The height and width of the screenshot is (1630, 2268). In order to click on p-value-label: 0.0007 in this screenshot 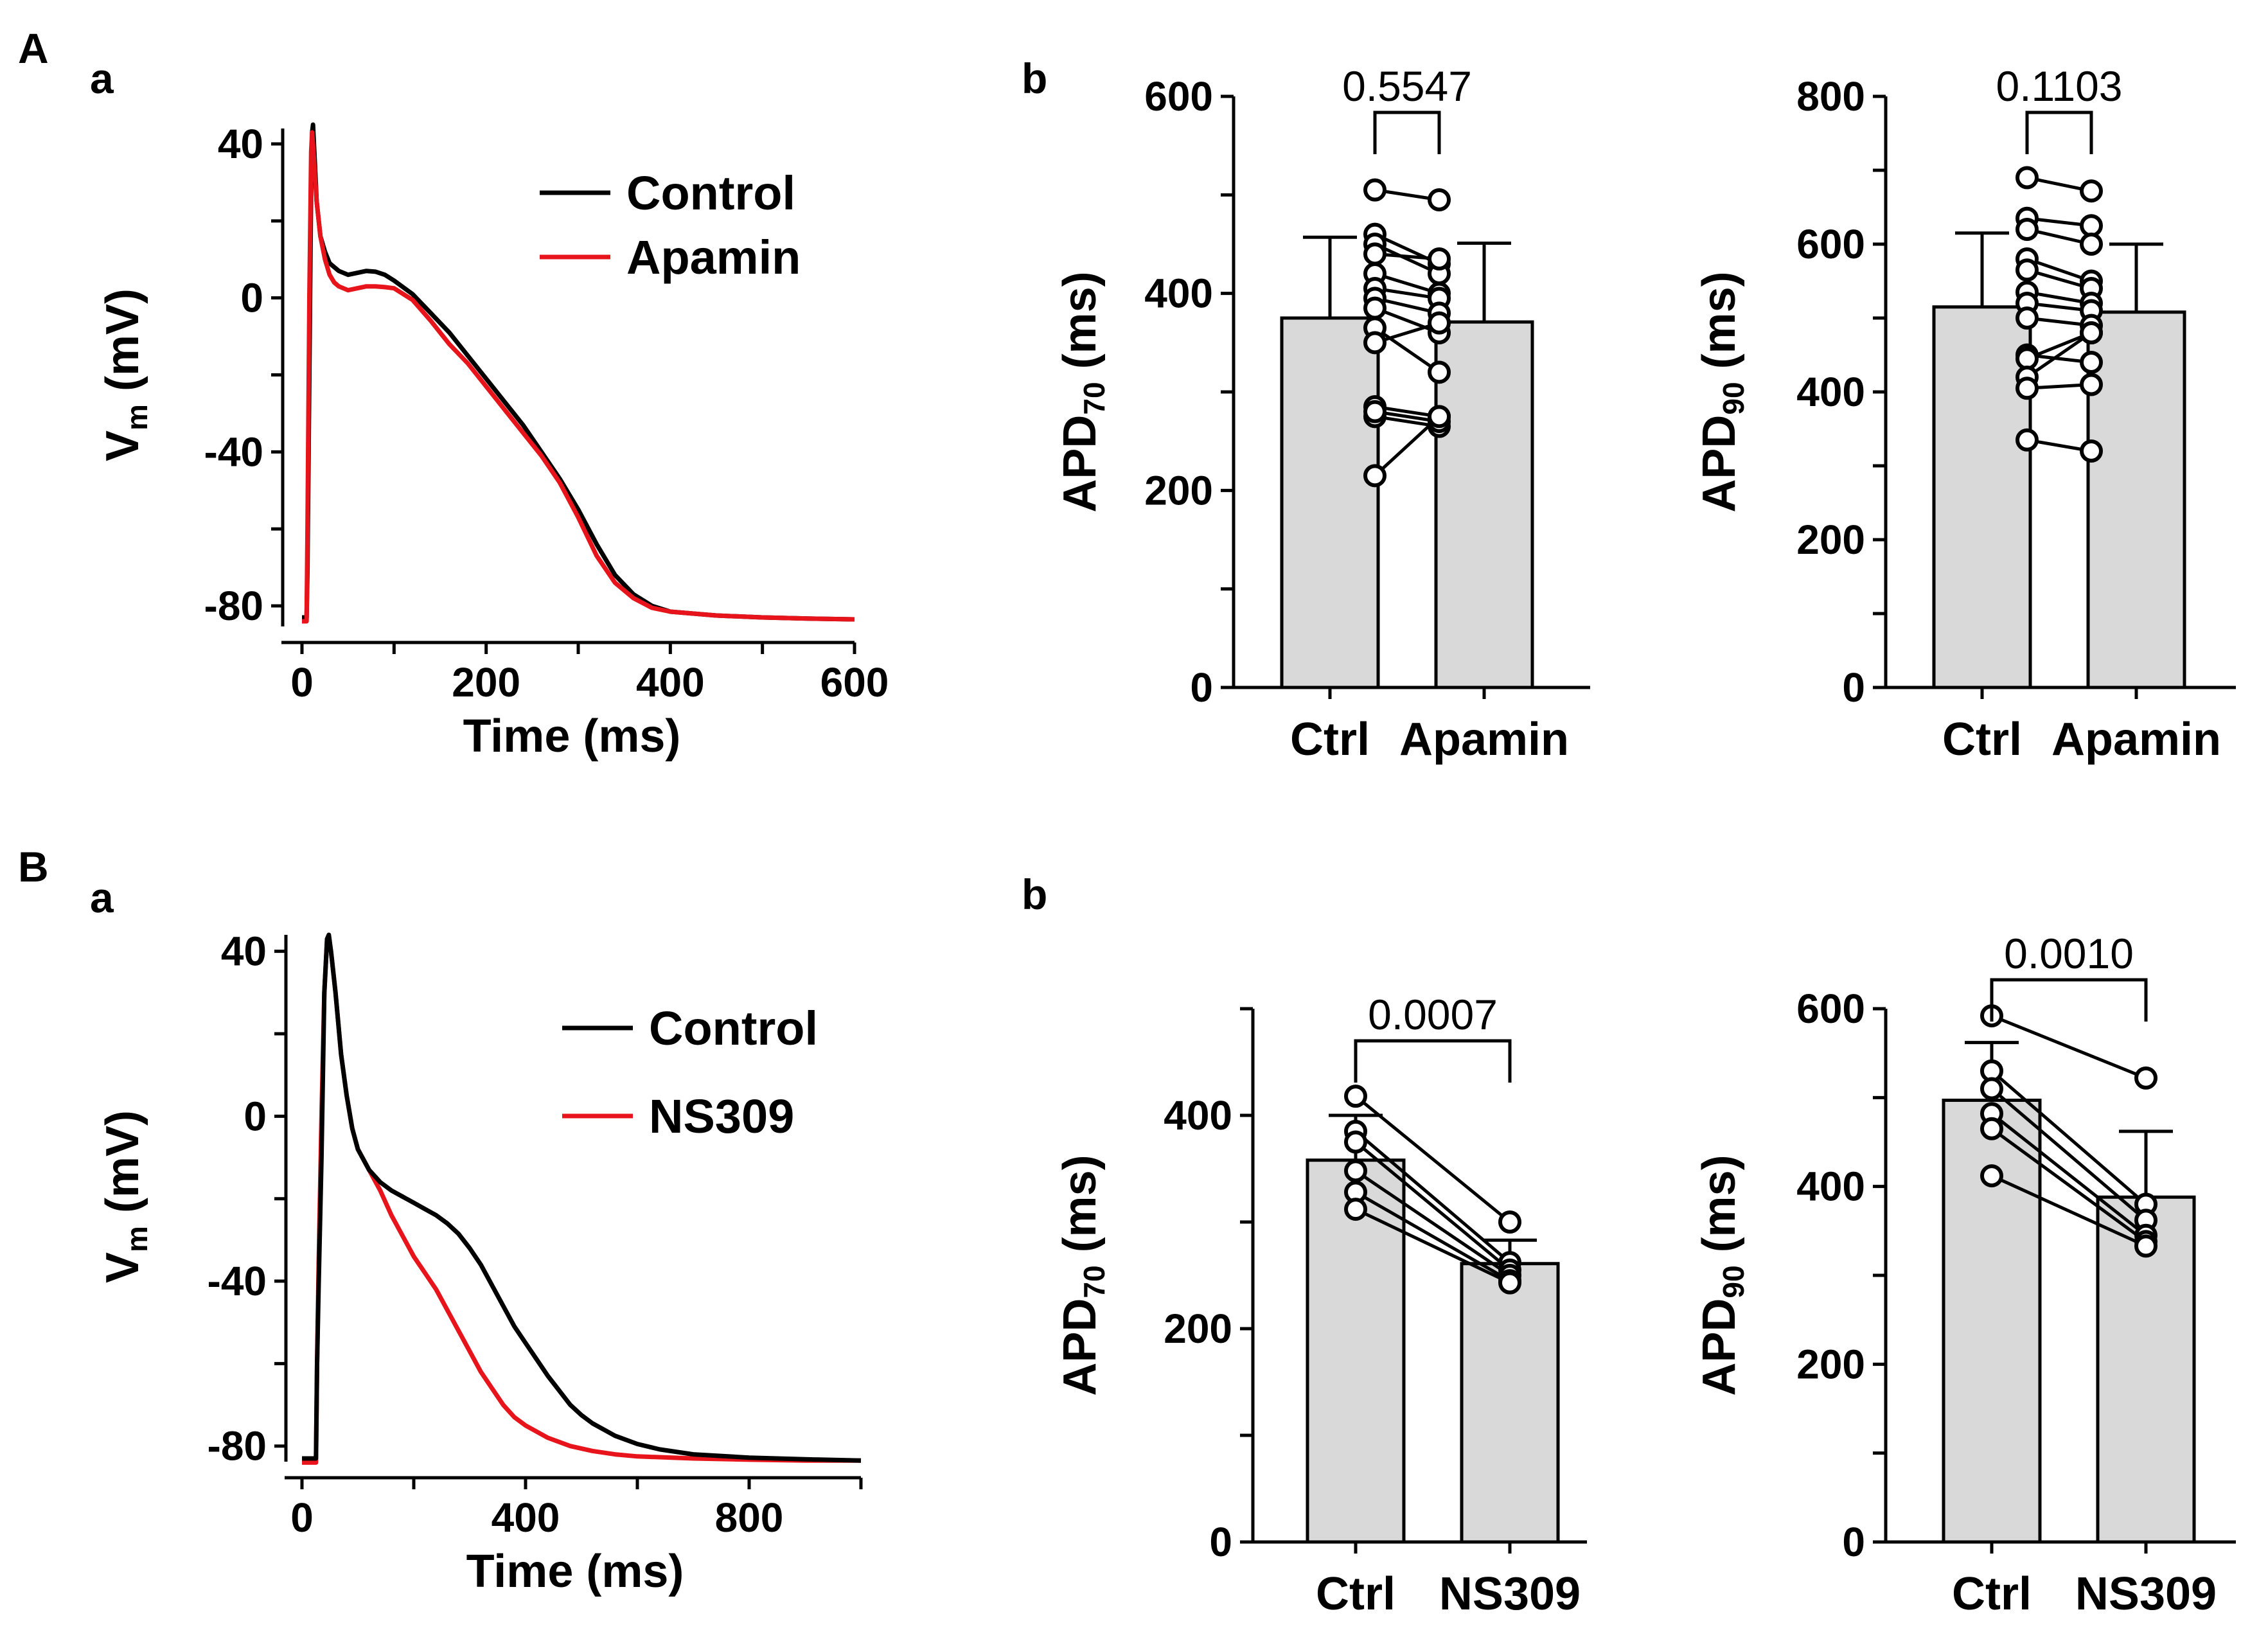, I will do `click(1433, 1014)`.